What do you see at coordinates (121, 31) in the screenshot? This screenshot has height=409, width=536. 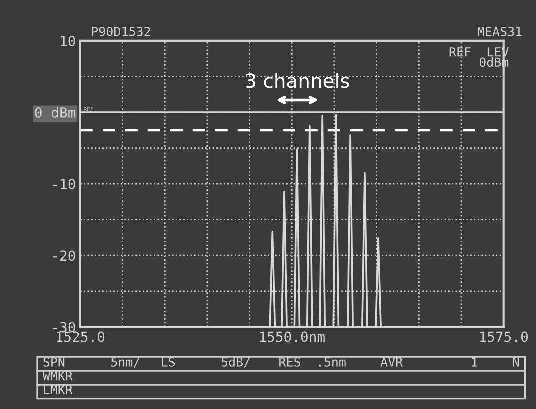 I see `text: P90D1532` at bounding box center [121, 31].